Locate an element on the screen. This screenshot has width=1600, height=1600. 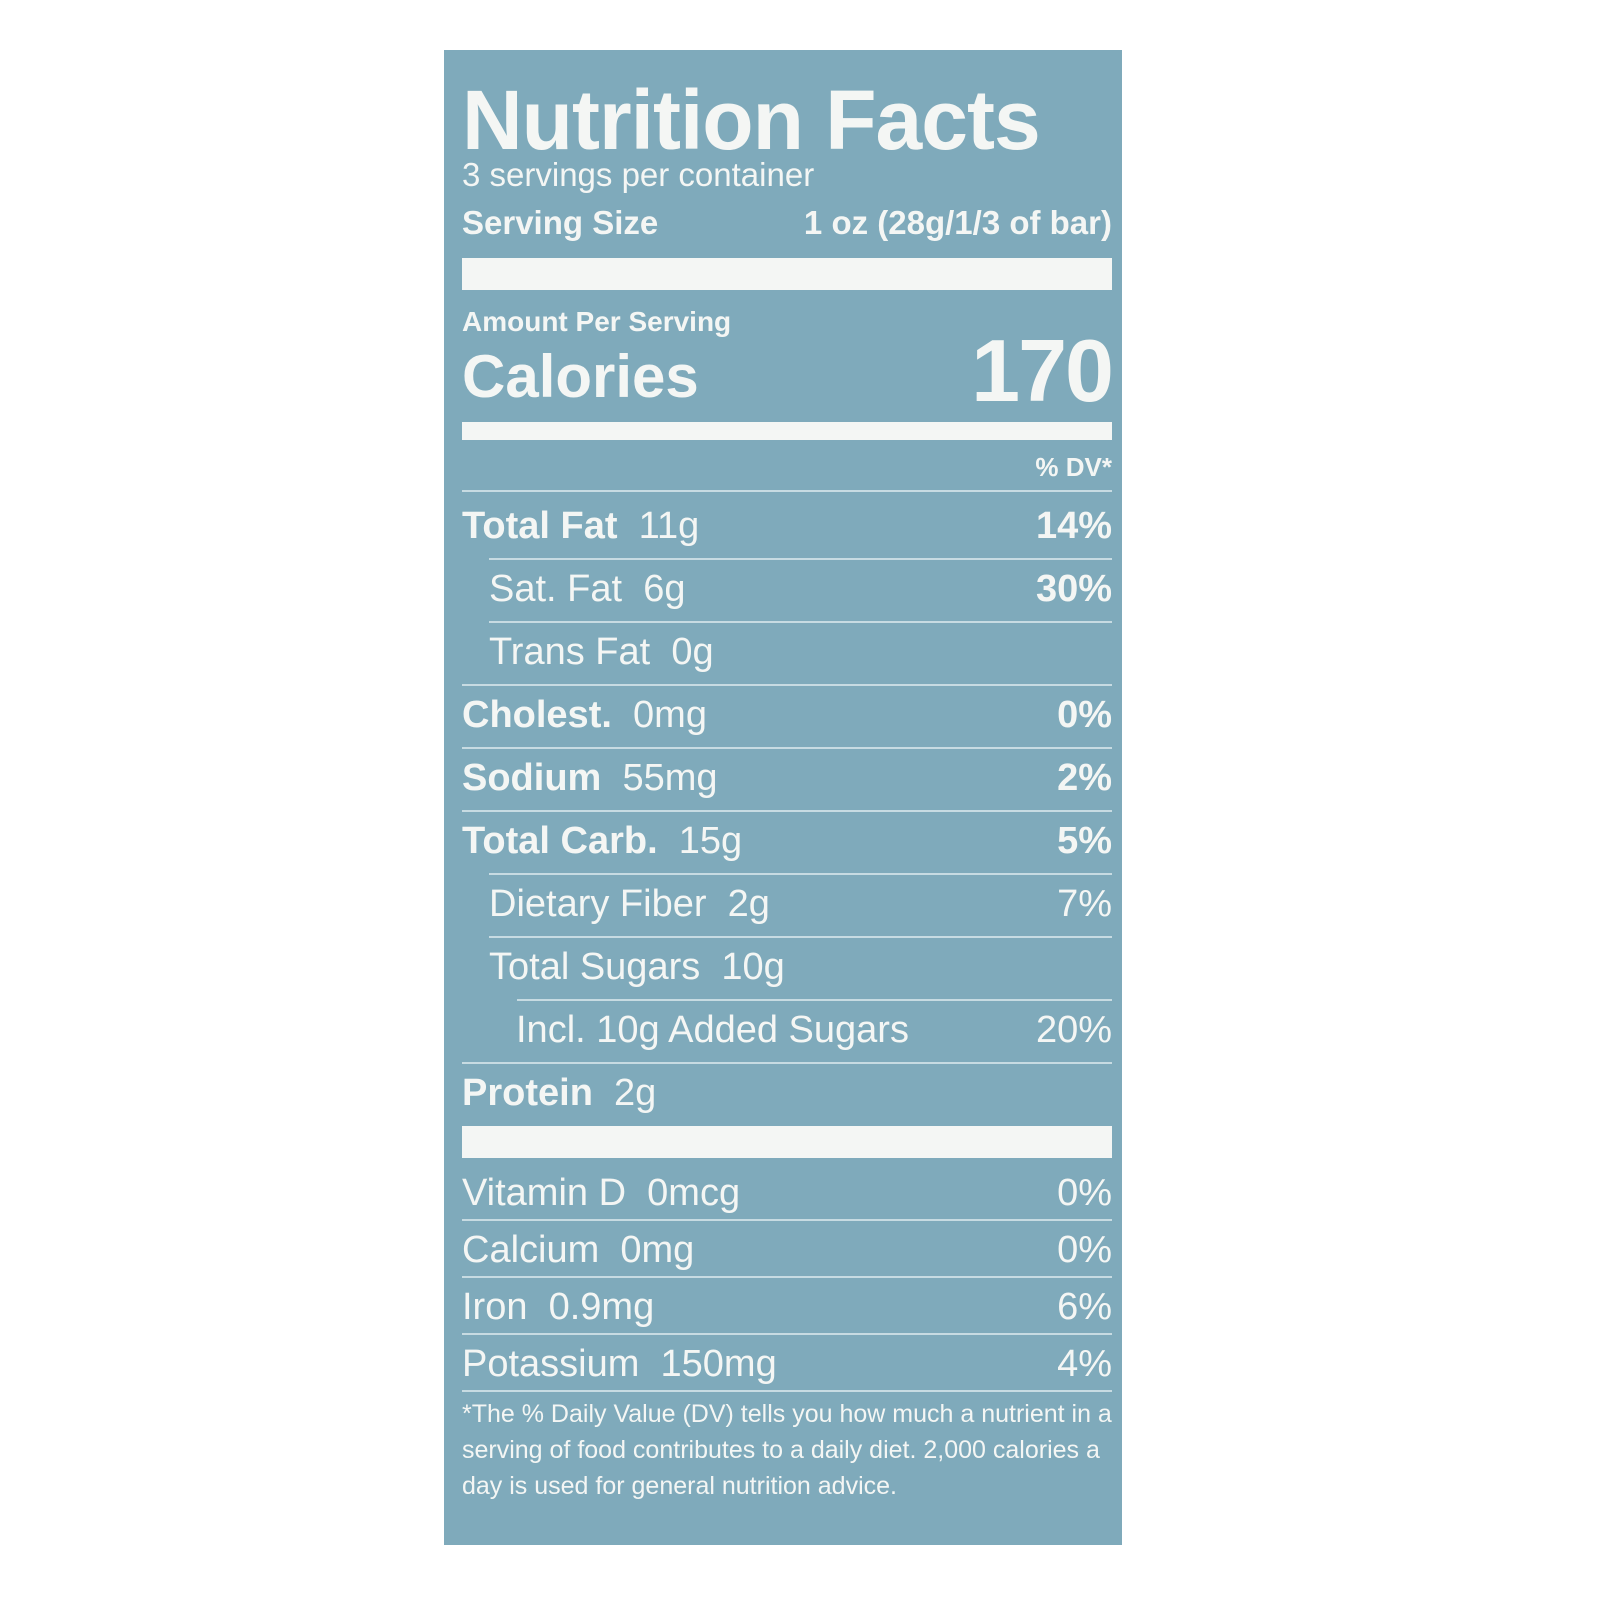
nutrient-name: Incl. 10g Added Sugars is located at coordinates (712, 1030).